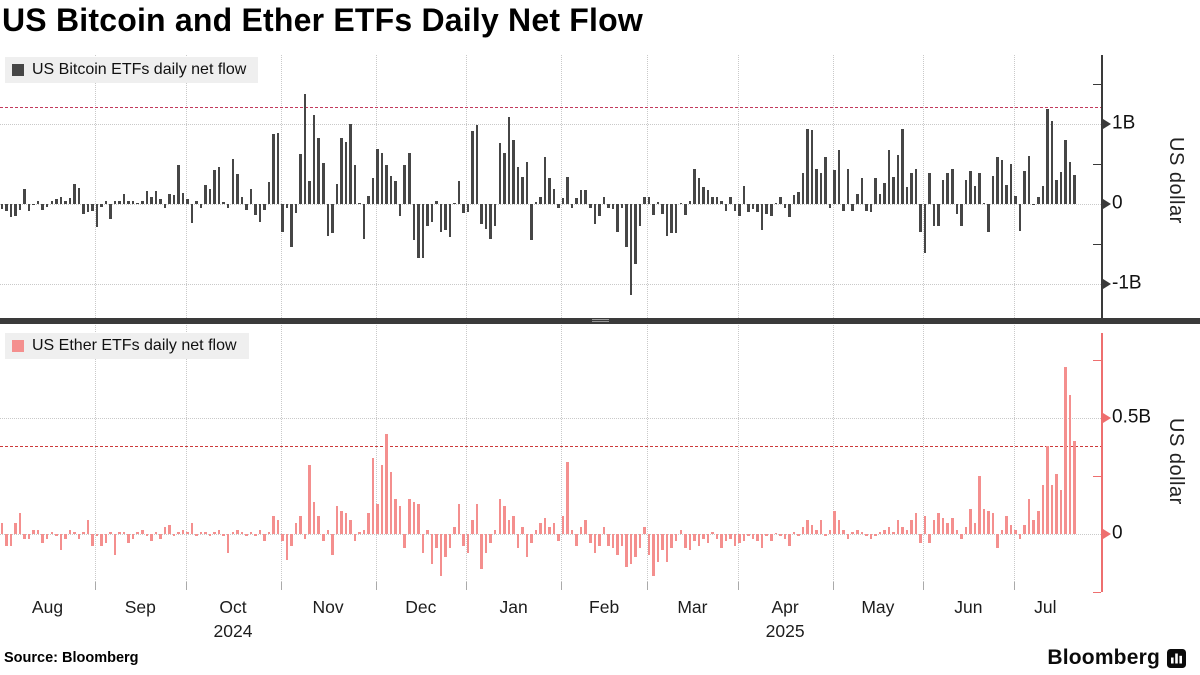  Describe the element at coordinates (1097, 84) in the screenshot. I see `y-axis-minor-tick` at that location.